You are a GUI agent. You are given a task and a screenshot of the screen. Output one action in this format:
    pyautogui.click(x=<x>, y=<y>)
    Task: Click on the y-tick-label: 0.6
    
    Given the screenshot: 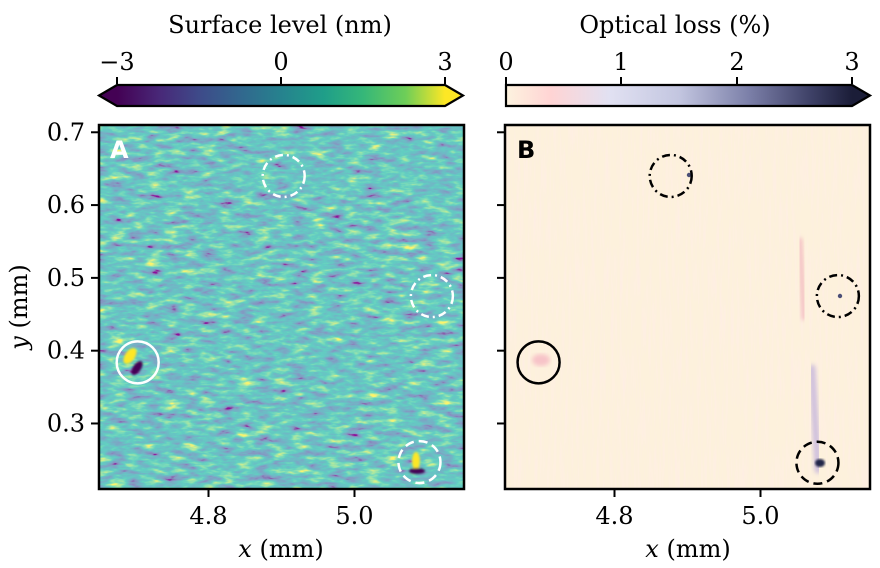 What is the action you would take?
    pyautogui.click(x=66, y=205)
    